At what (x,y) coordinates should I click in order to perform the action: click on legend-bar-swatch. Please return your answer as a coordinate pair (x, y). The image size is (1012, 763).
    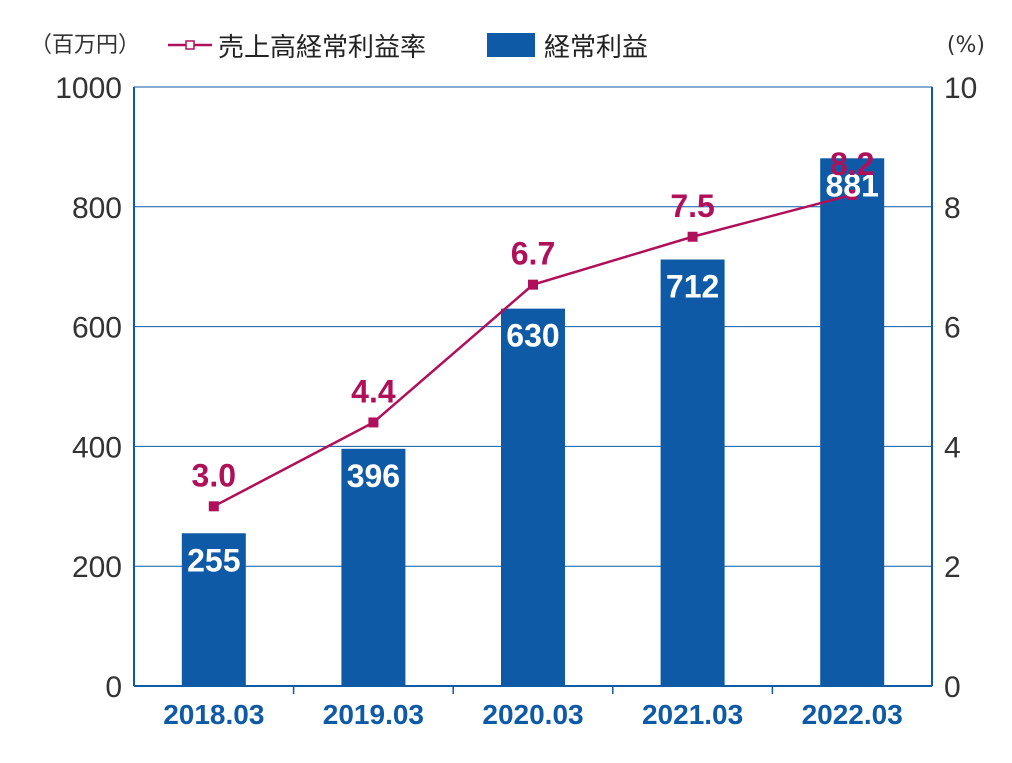
    Looking at the image, I should click on (511, 45).